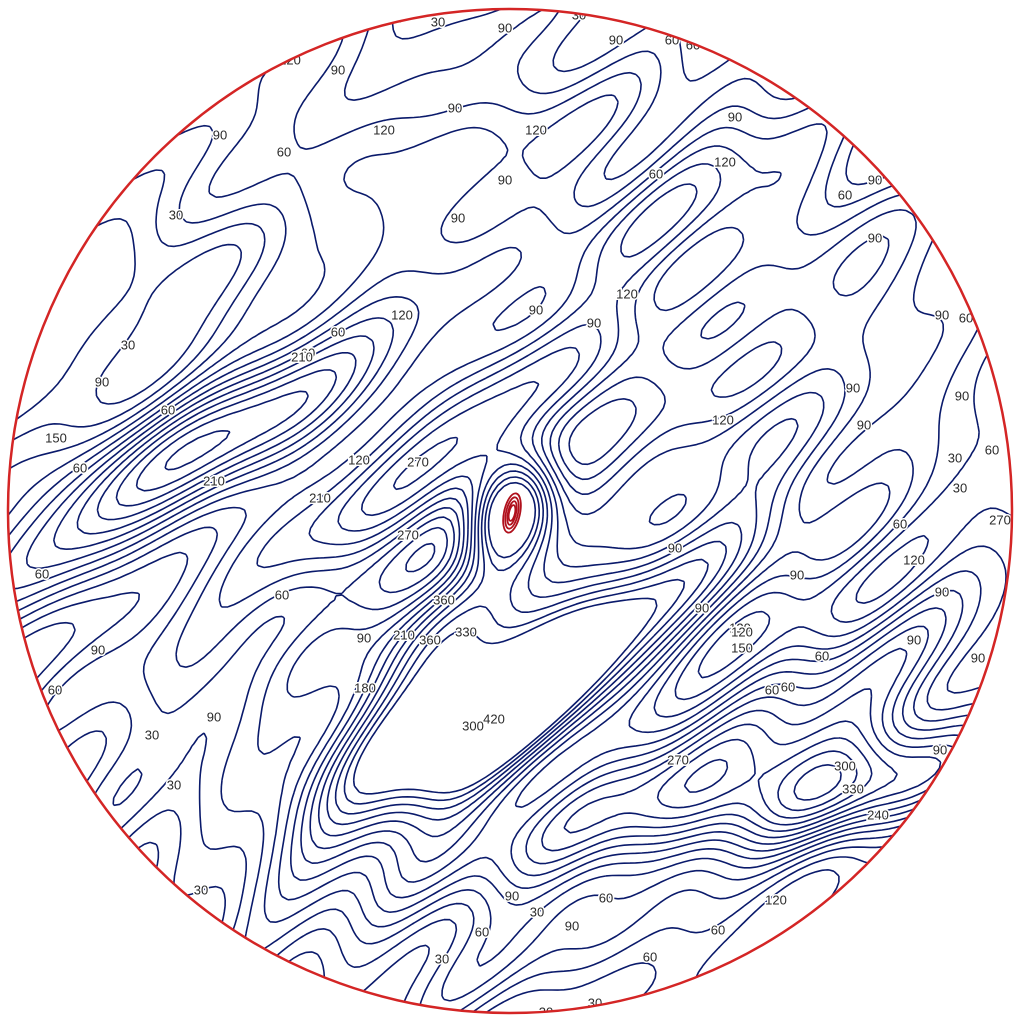  I want to click on peak-contours, so click(512, 513).